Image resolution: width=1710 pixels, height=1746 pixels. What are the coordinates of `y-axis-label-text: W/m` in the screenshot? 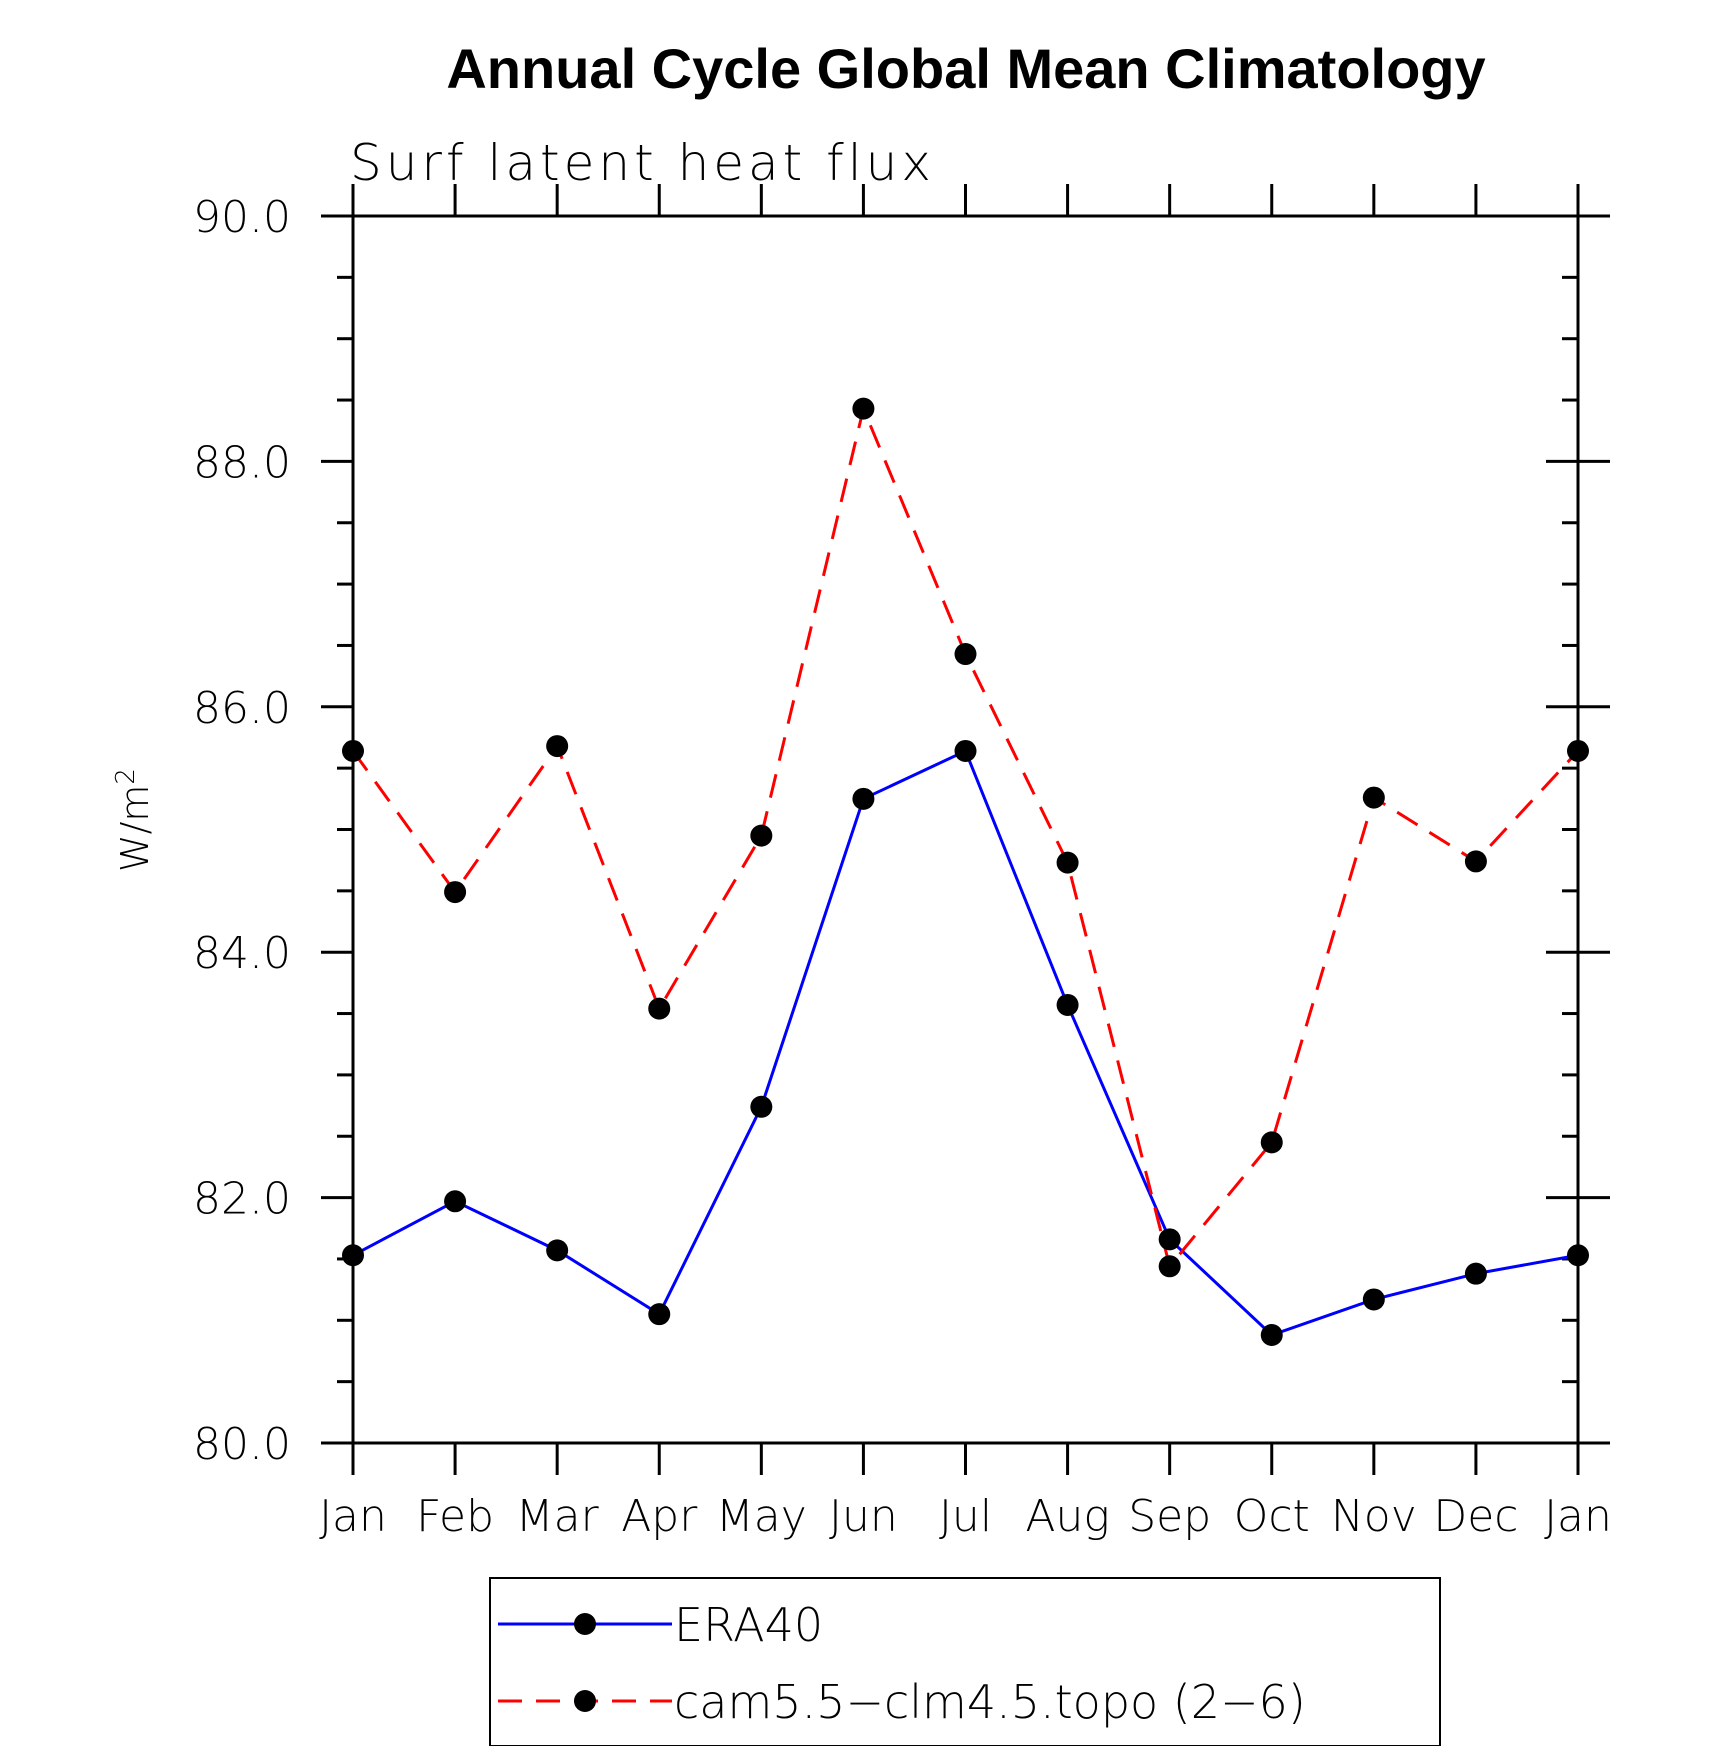 It's located at (135, 828).